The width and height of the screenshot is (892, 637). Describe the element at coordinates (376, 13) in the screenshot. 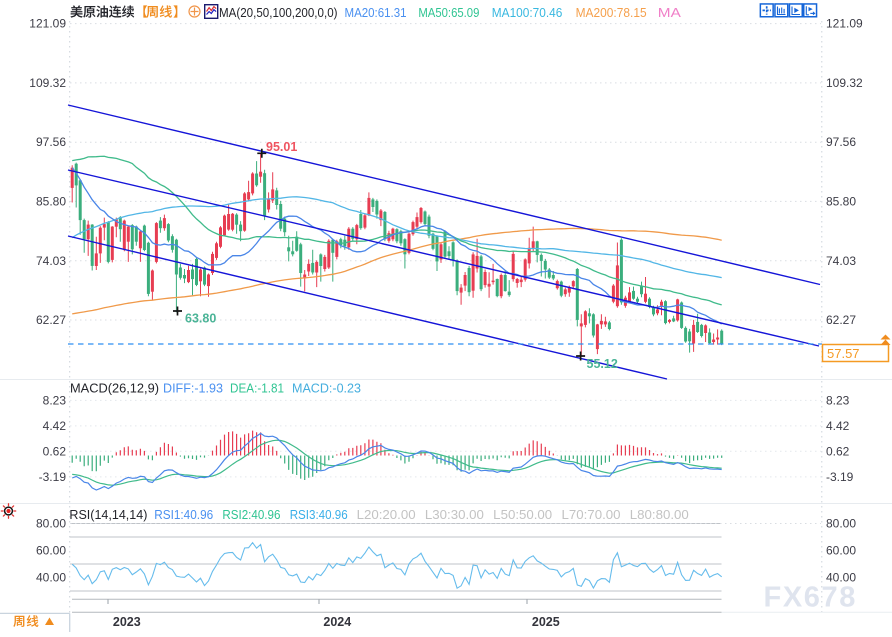

I see `svg-text: MA20:61.31` at that location.